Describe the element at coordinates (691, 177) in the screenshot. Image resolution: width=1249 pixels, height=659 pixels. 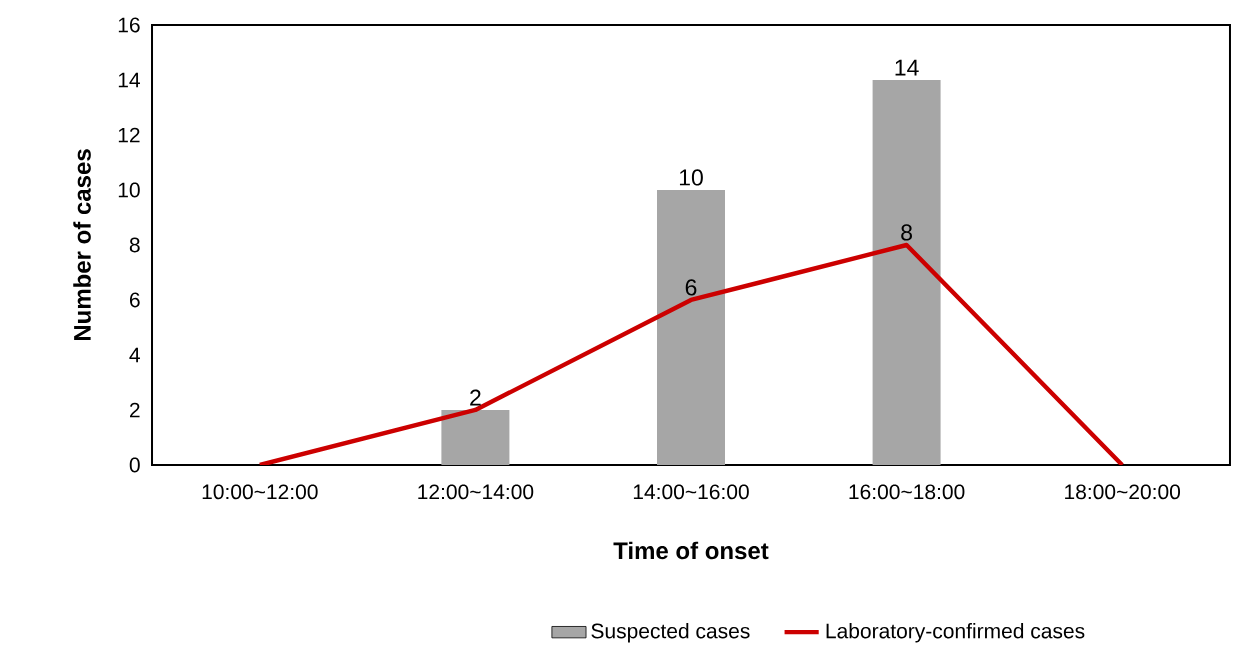
I see `data-label: 10` at that location.